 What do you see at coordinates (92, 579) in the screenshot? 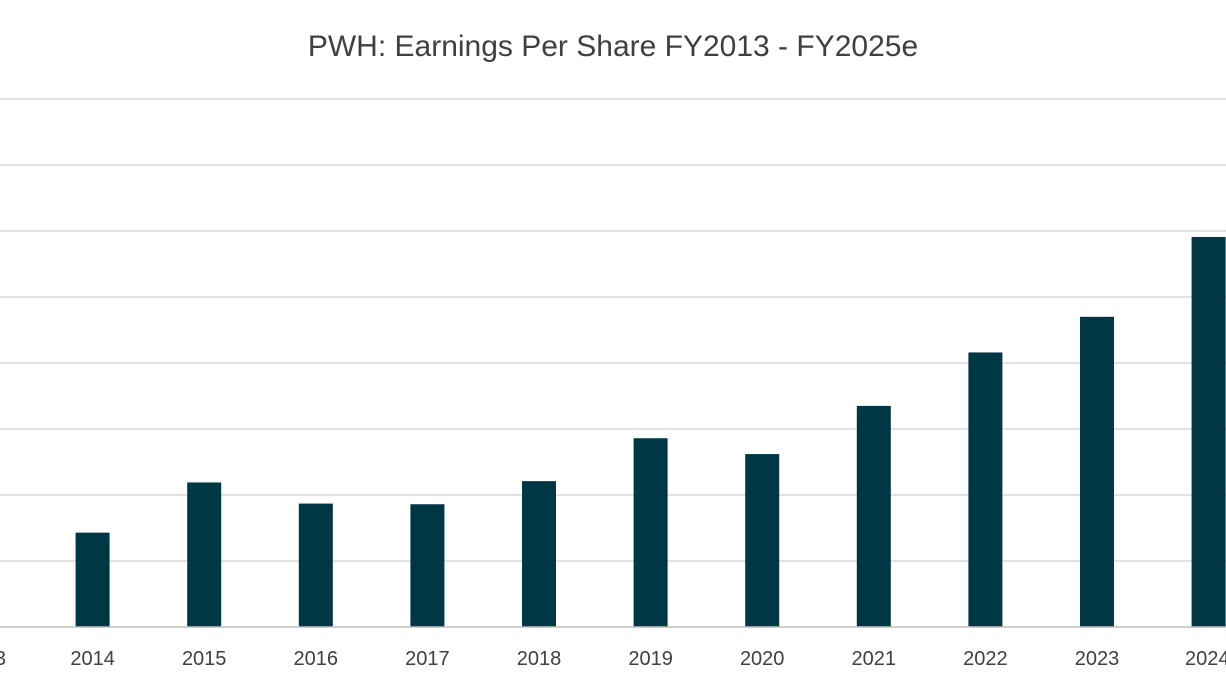
I see `bar-2014` at bounding box center [92, 579].